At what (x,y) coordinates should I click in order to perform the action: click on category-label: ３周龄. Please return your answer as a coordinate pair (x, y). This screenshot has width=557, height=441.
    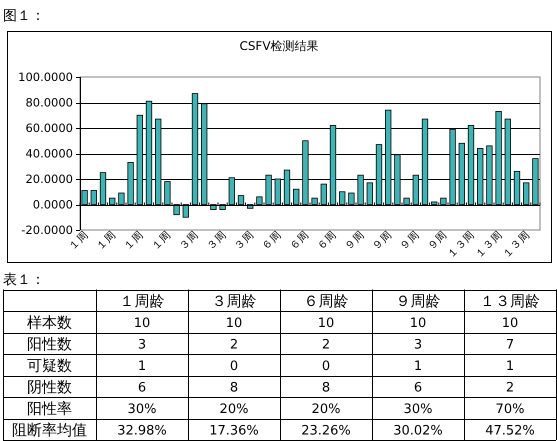
    Looking at the image, I should click on (234, 301).